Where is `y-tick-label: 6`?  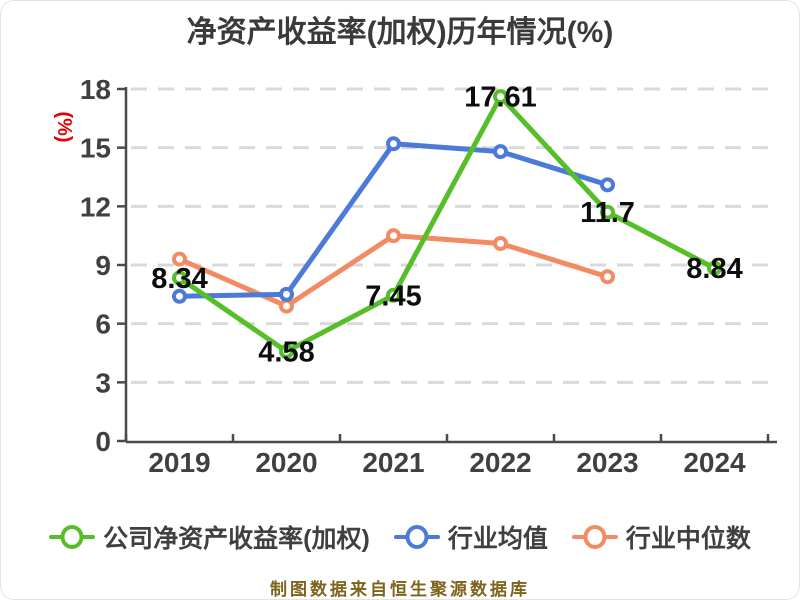
y-tick-label: 6 is located at coordinates (103, 324).